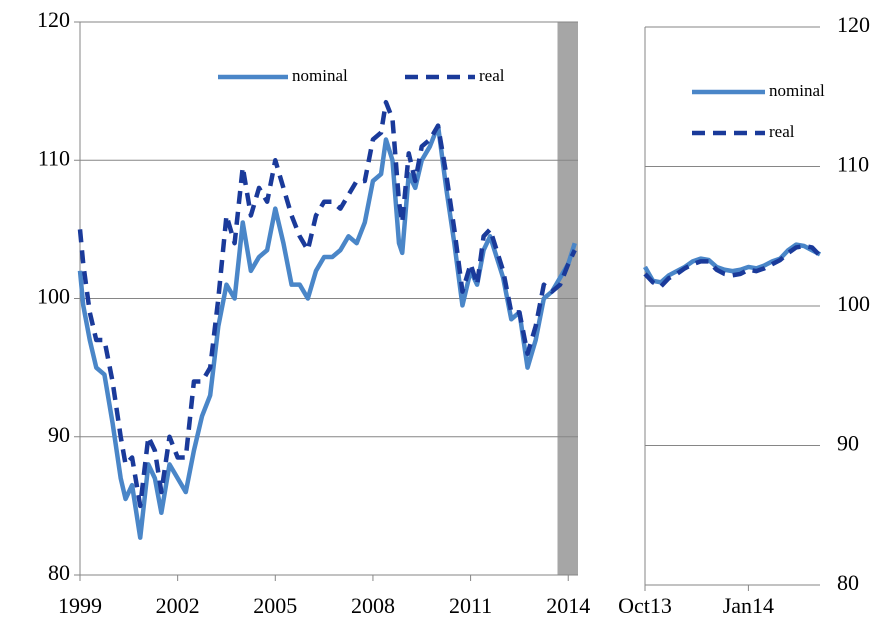  What do you see at coordinates (470, 605) in the screenshot?
I see `x-tick-label: 2011` at bounding box center [470, 605].